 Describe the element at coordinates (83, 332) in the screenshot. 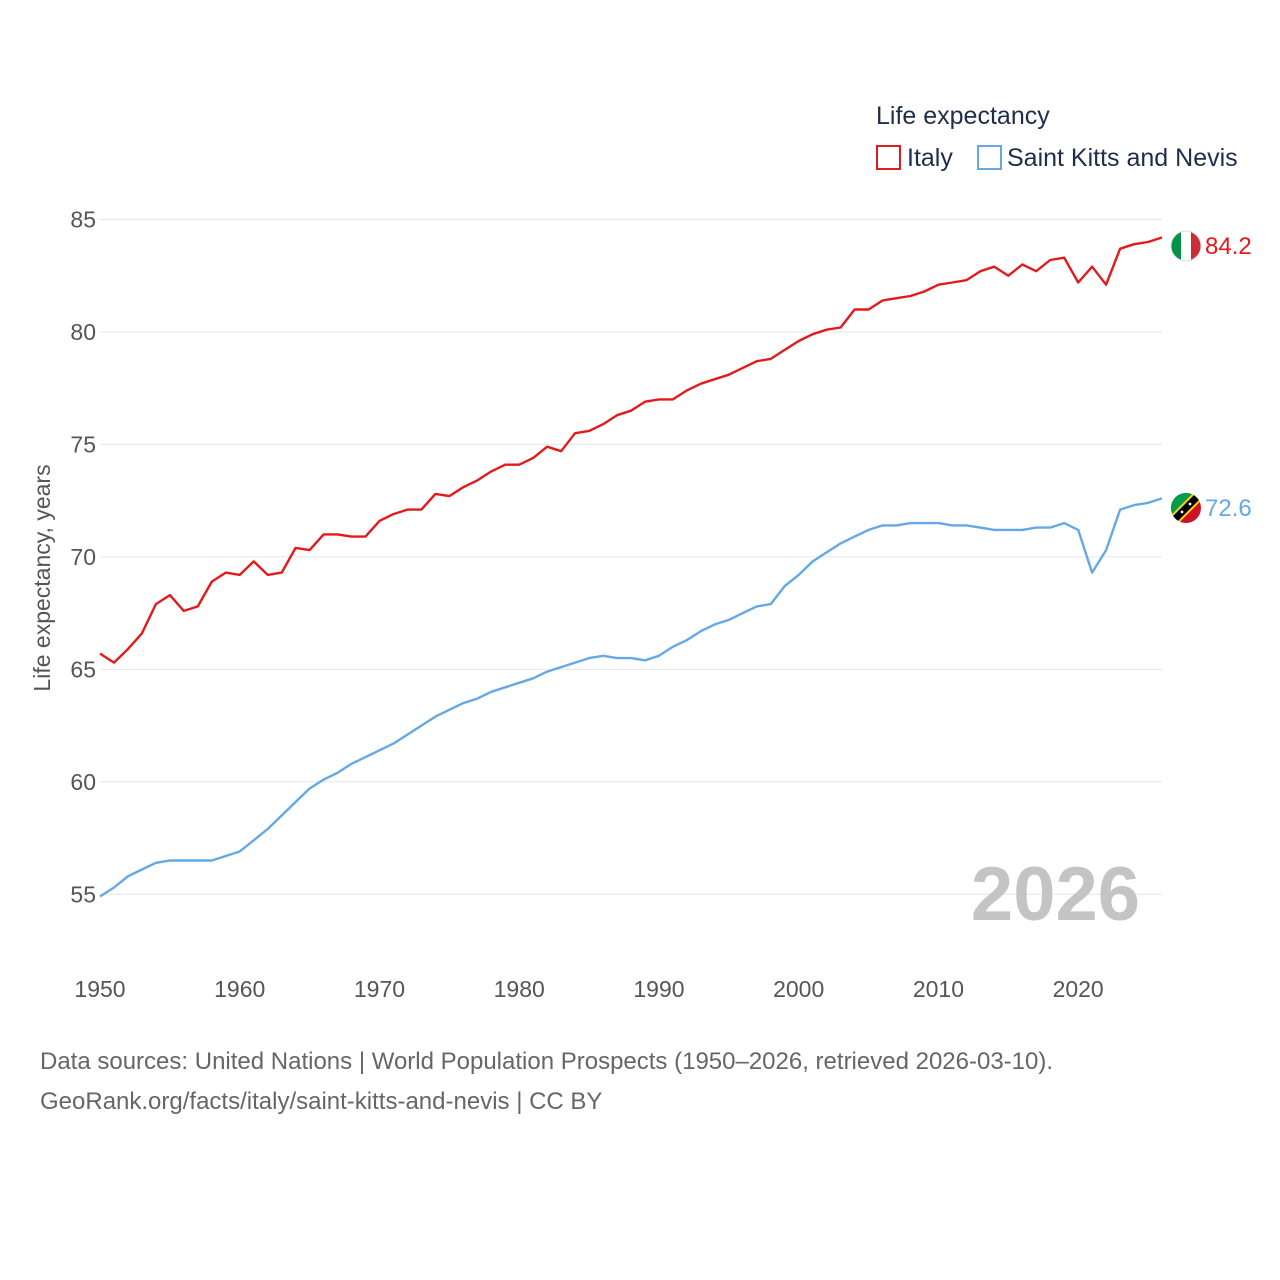

I see `y-tick-80: 80` at that location.